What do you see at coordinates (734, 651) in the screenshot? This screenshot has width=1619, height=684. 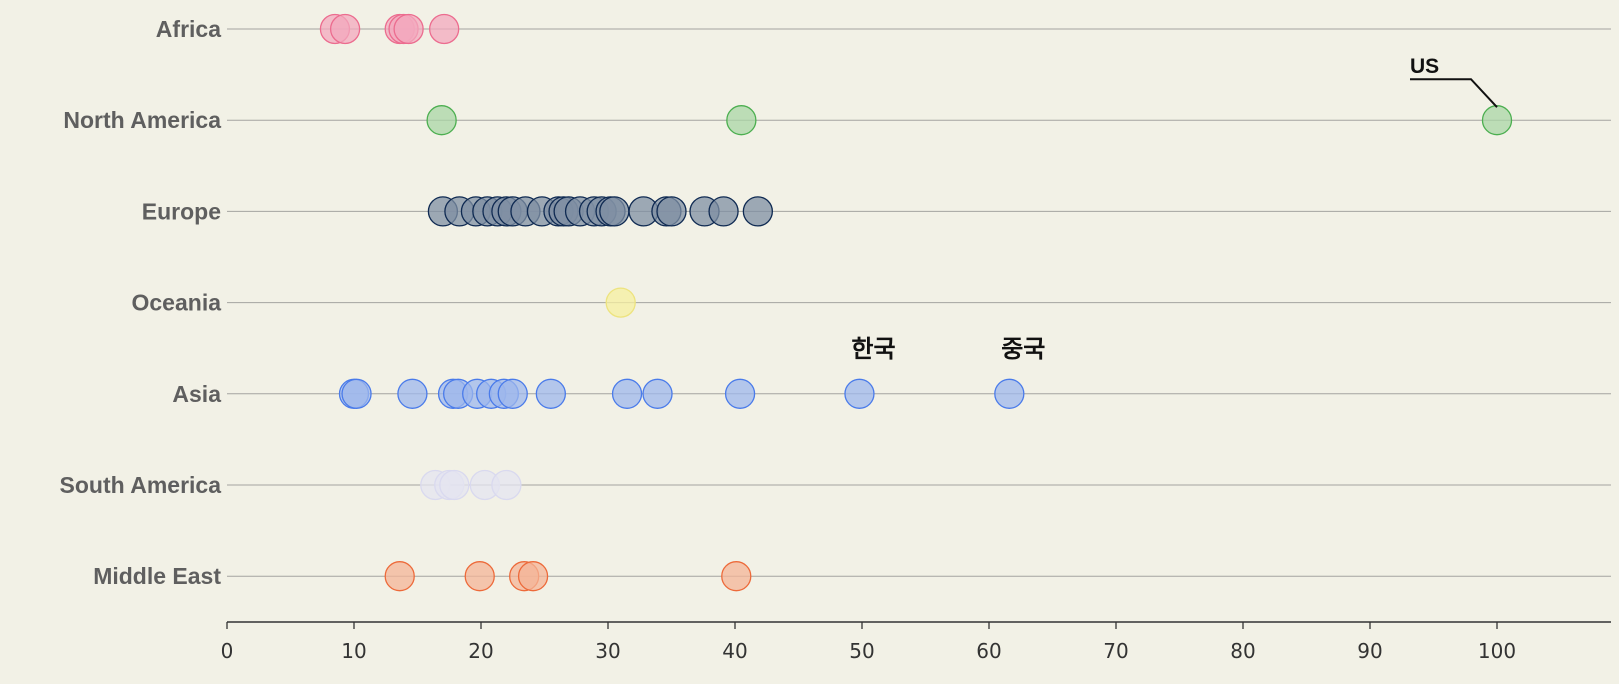 I see `x-tick-label-40: 40` at bounding box center [734, 651].